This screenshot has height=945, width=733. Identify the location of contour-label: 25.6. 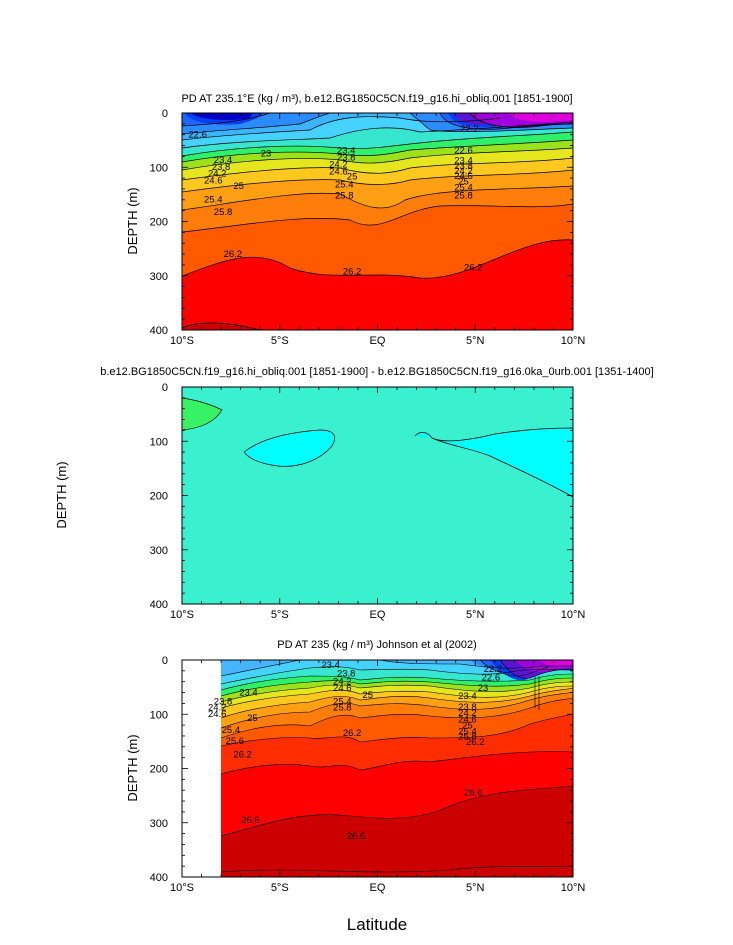
(235, 741).